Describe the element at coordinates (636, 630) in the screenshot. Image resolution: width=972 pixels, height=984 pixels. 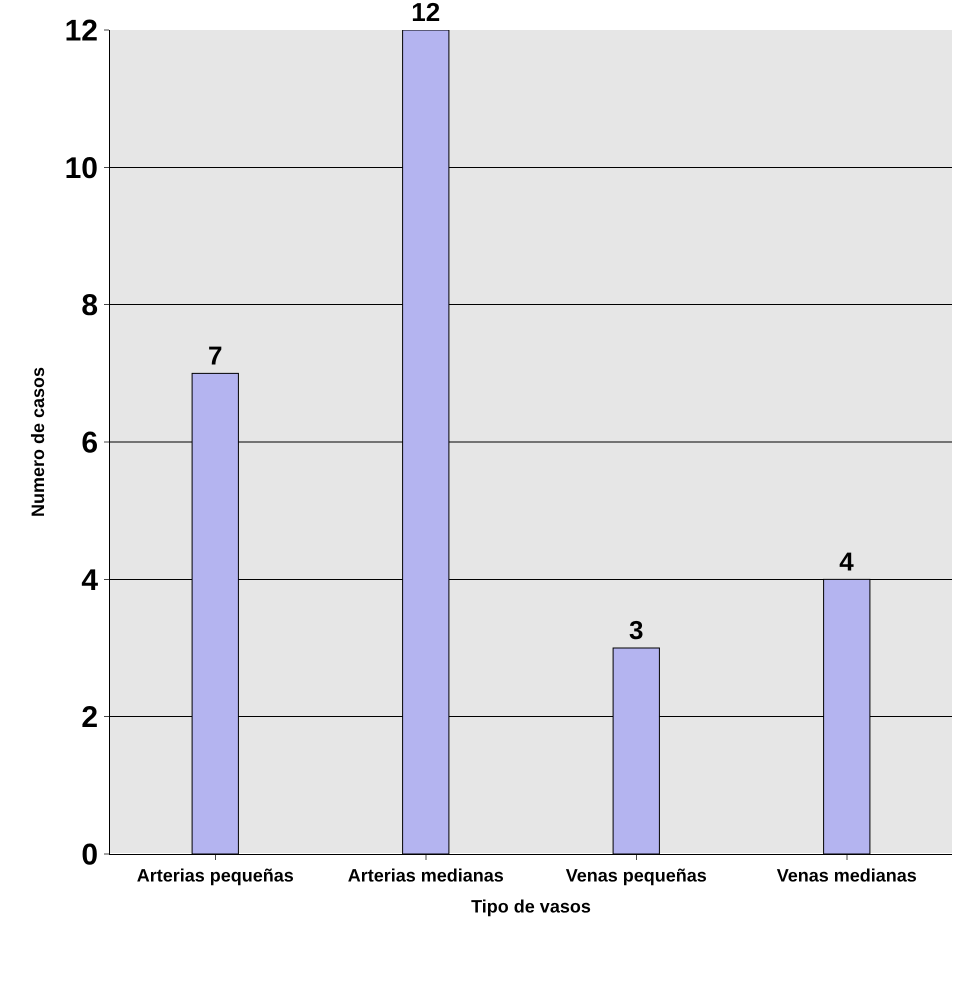
I see `data-label: 3` at that location.